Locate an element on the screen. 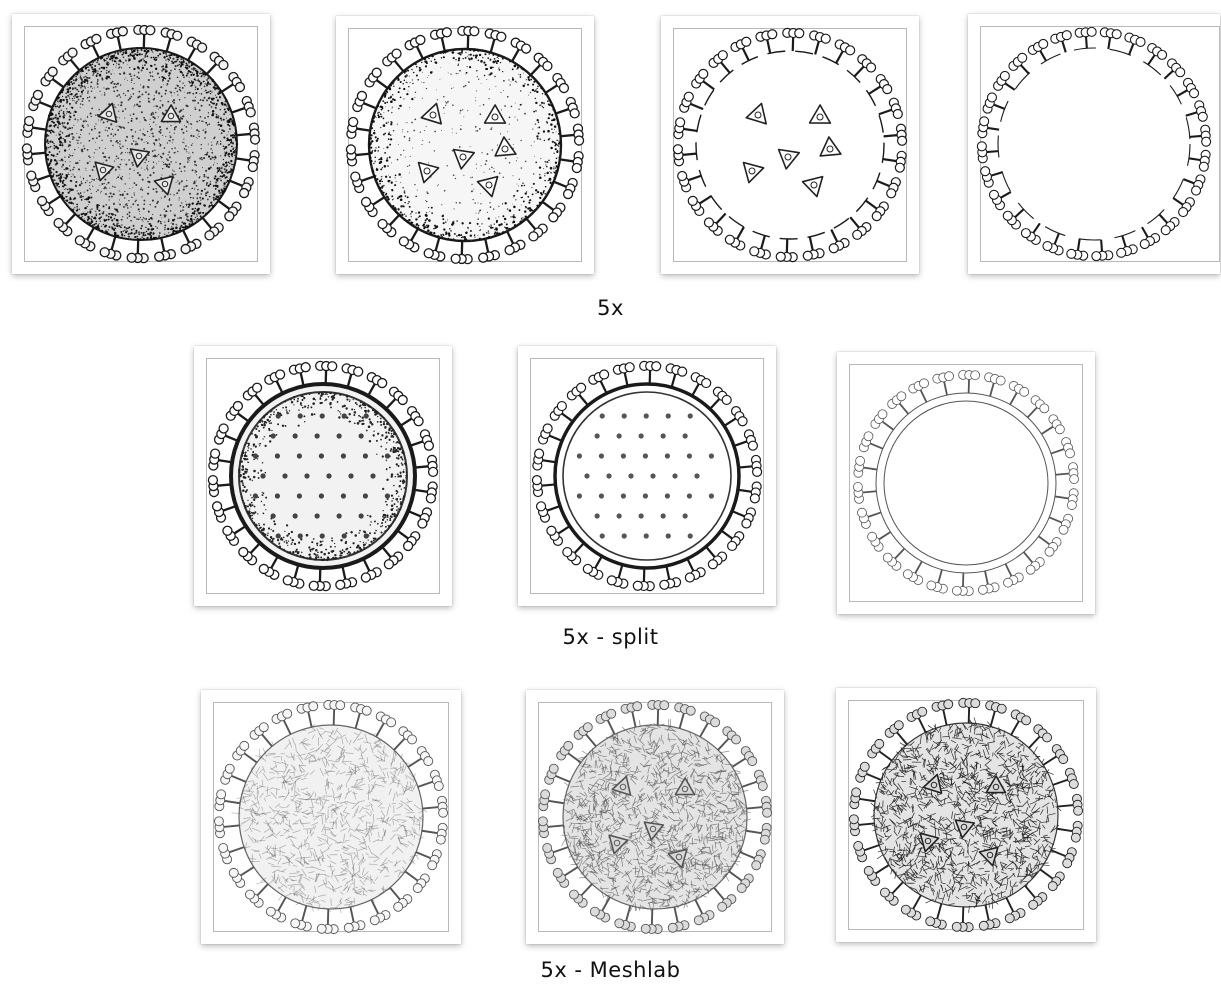 This screenshot has width=1221, height=989. virus-render-ring is located at coordinates (1094, 144).